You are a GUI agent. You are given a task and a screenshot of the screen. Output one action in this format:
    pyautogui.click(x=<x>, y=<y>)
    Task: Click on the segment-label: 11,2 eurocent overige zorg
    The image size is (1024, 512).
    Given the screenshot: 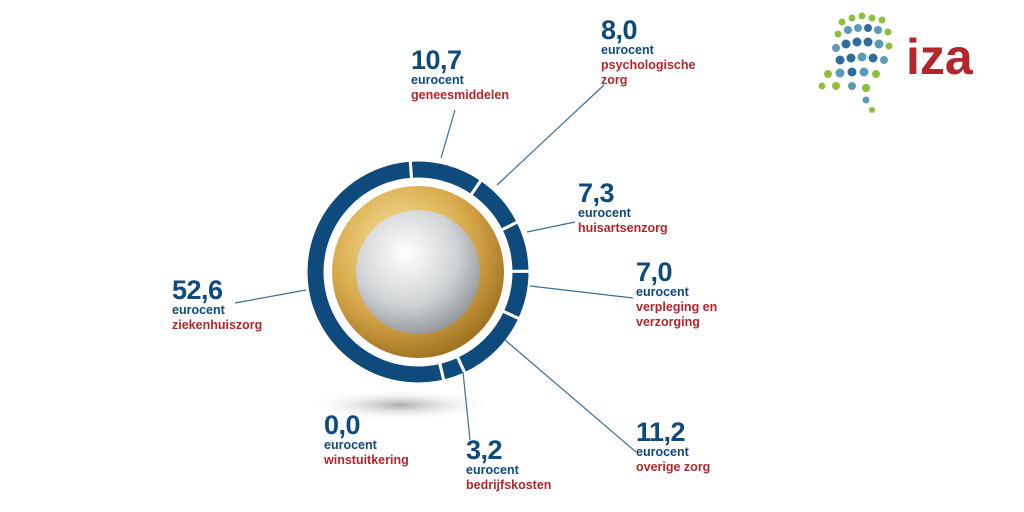 What is the action you would take?
    pyautogui.click(x=673, y=447)
    